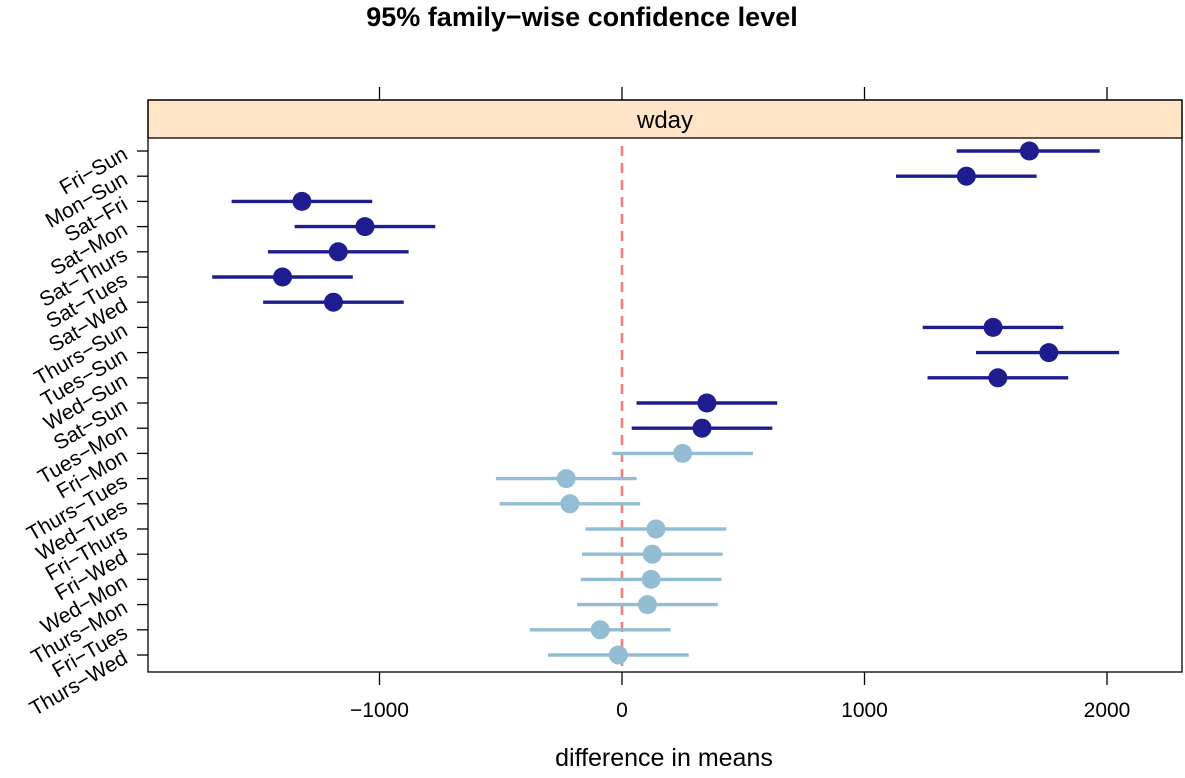  I want to click on x-tick-label: 2000, so click(1107, 710).